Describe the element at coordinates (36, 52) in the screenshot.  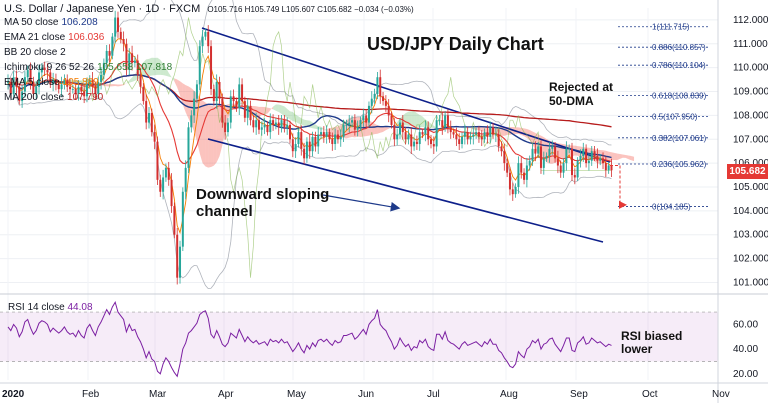
I see `legend-item: BB 20 close 2` at that location.